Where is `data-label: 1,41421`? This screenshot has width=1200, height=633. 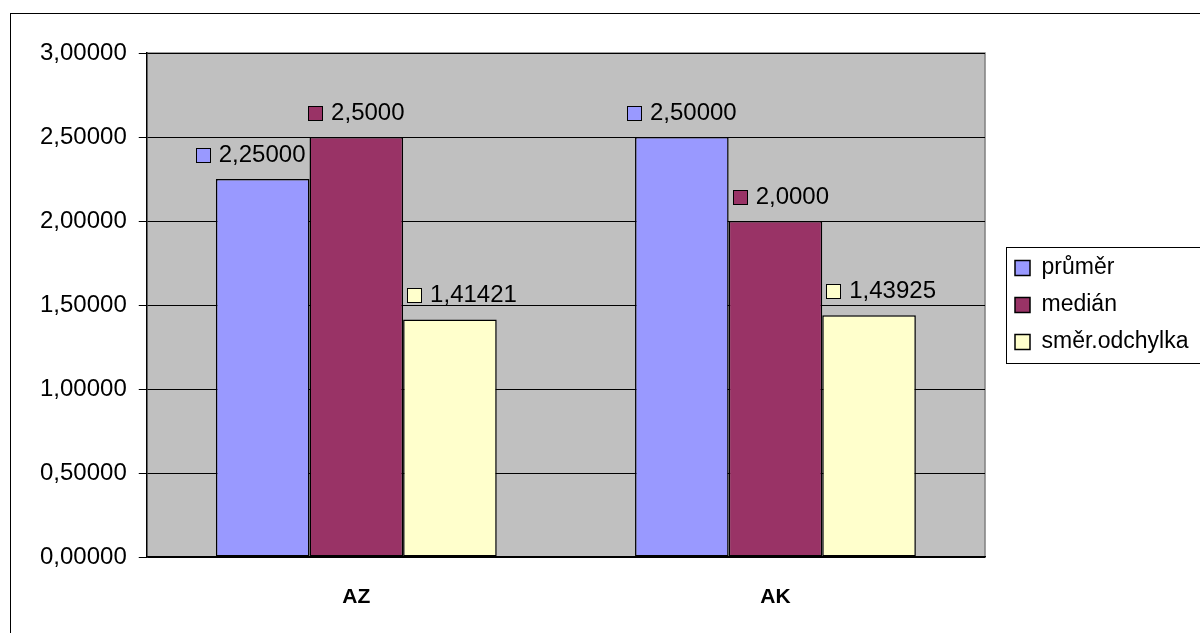 data-label: 1,41421 is located at coordinates (473, 294).